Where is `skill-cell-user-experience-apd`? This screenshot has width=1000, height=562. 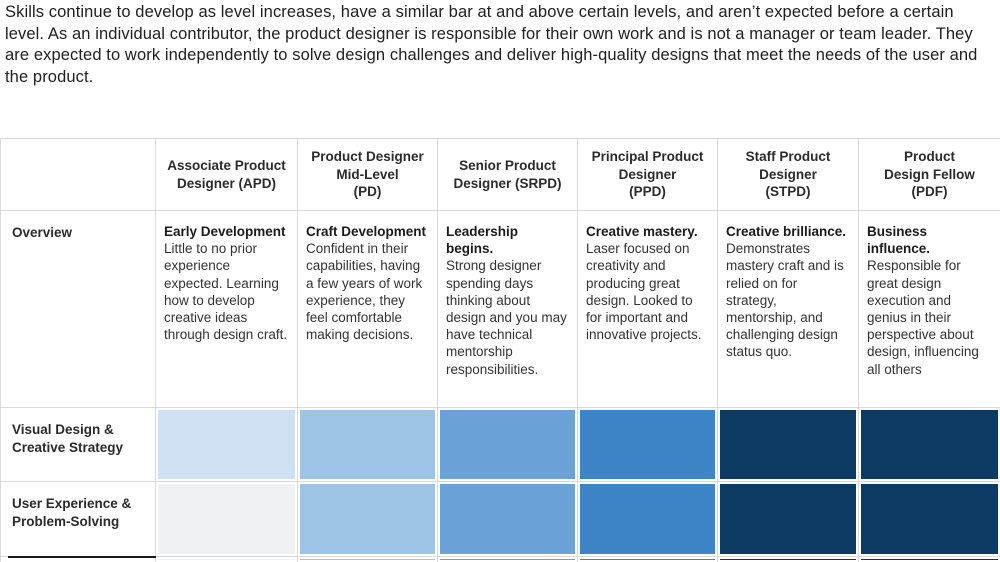 skill-cell-user-experience-apd is located at coordinates (226, 519).